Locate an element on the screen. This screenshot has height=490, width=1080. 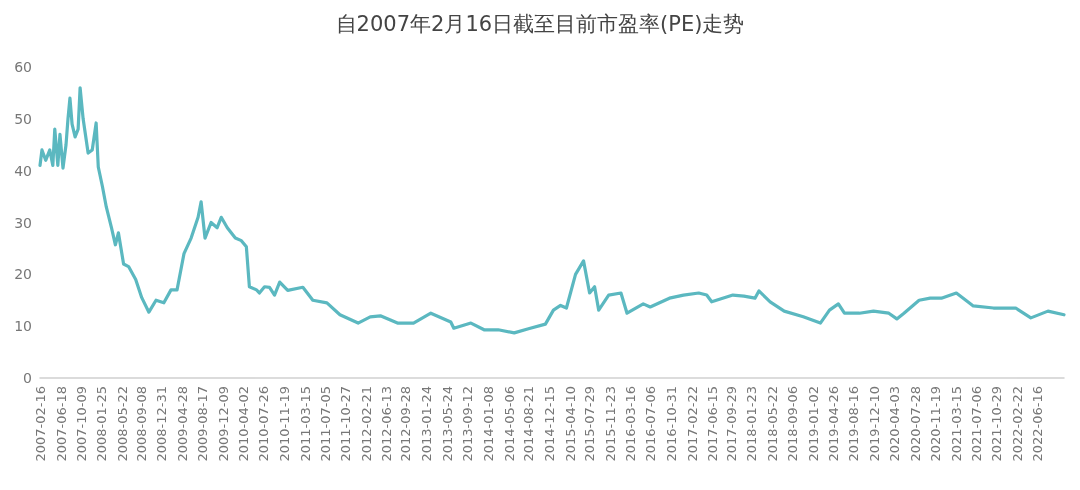
x-tick-label: 2017-02-22 is located at coordinates (692, 424).